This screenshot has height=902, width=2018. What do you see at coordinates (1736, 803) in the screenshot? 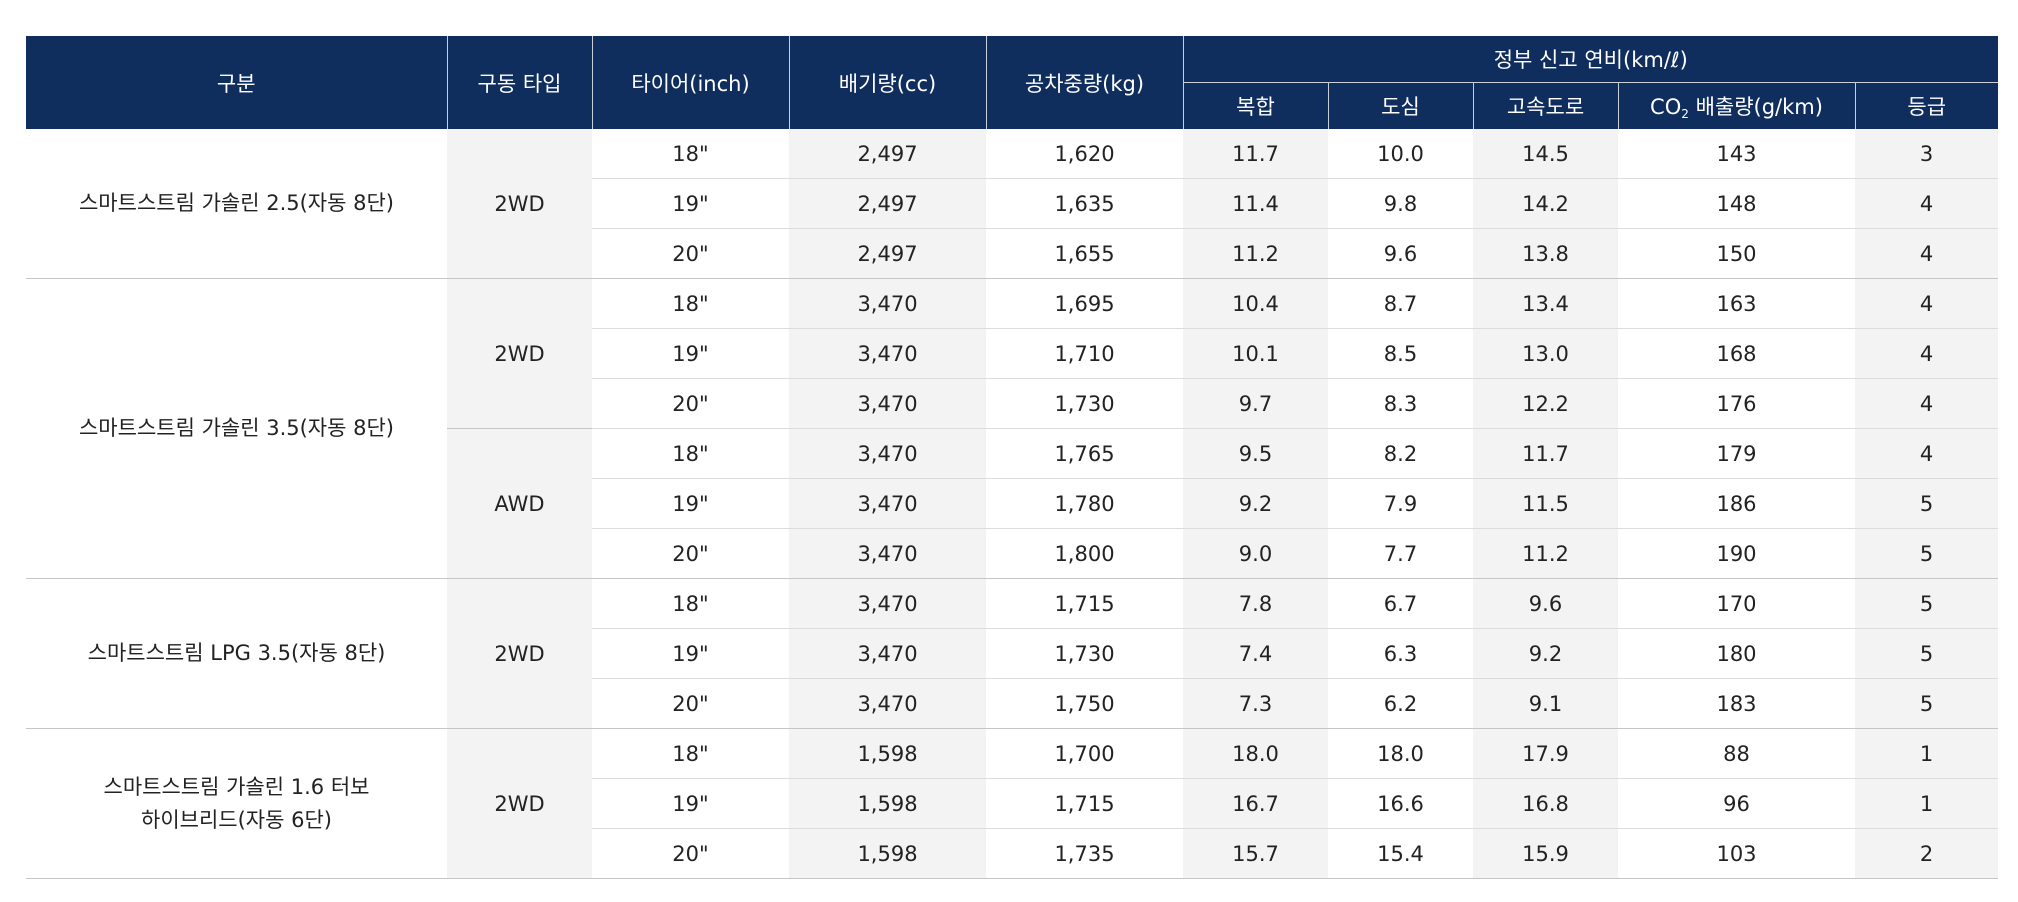
I see `co2-cell: 96` at bounding box center [1736, 803].